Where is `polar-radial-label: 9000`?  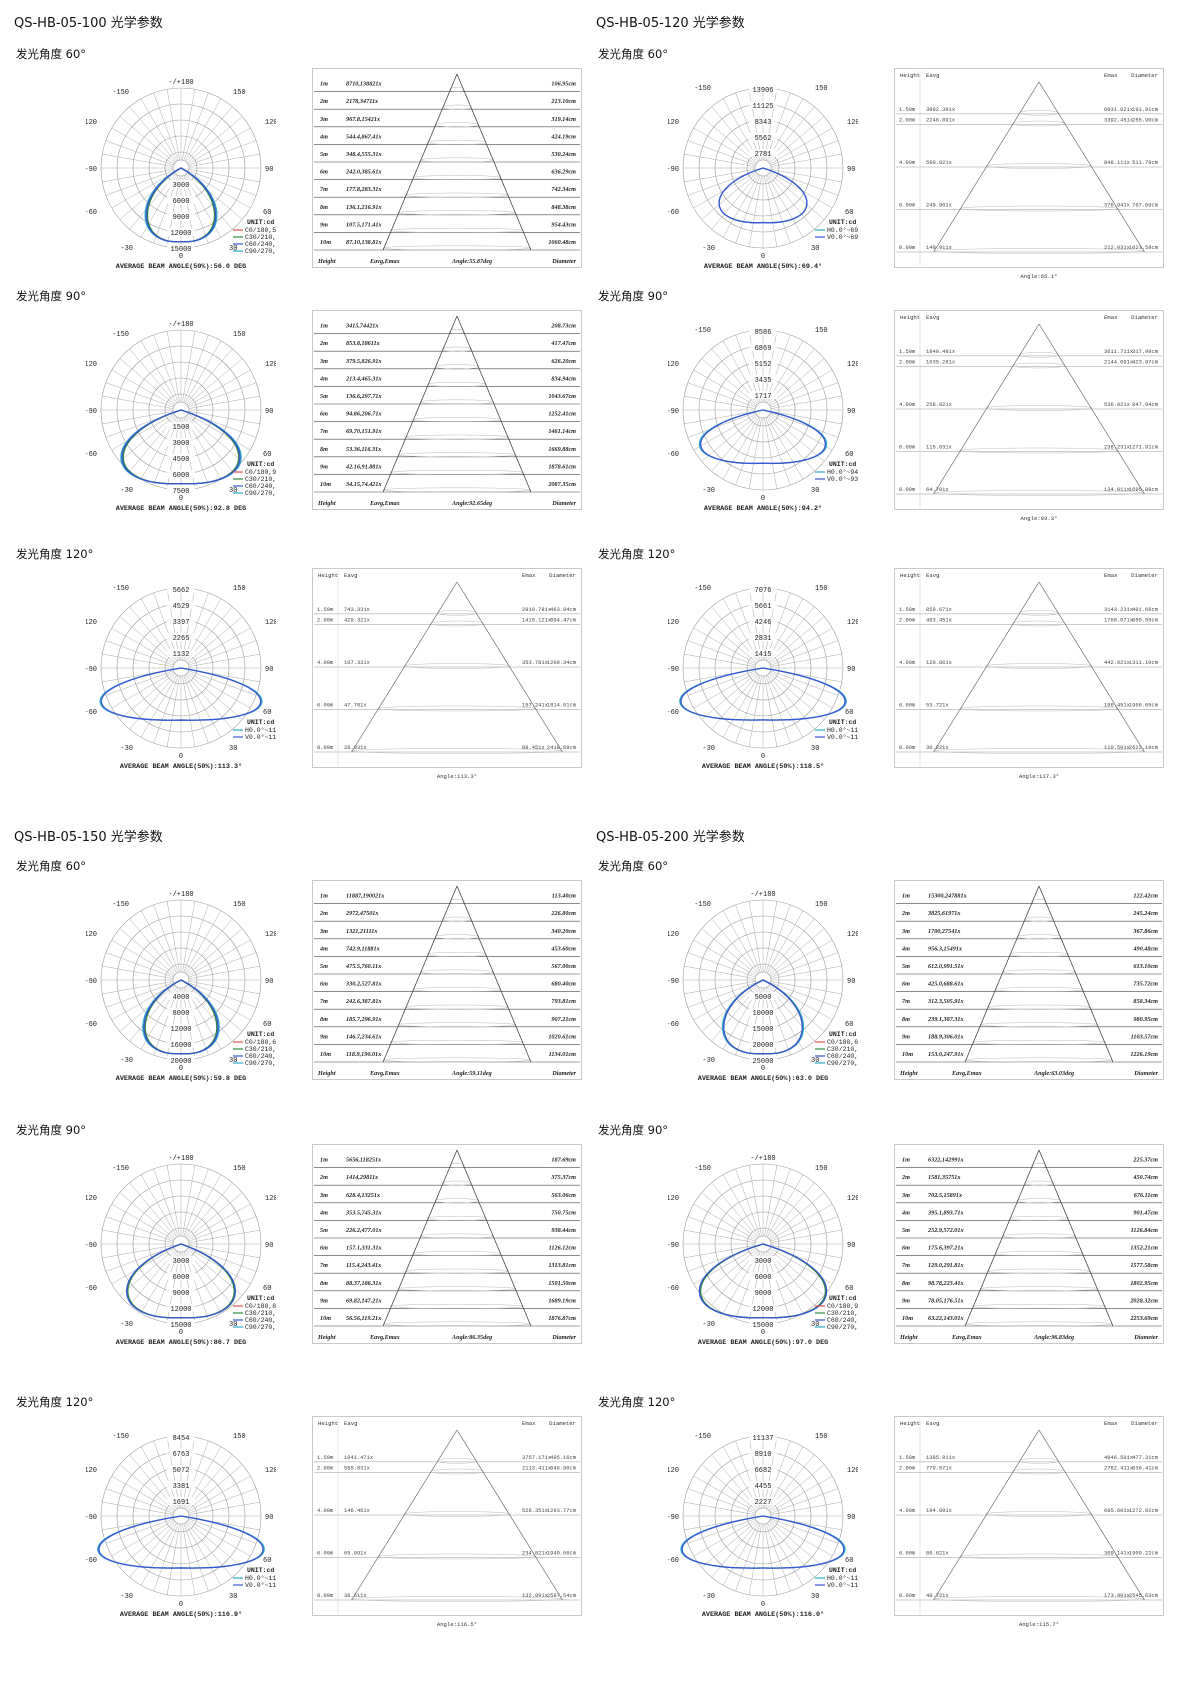
polar-radial-label: 9000 is located at coordinates (763, 1294).